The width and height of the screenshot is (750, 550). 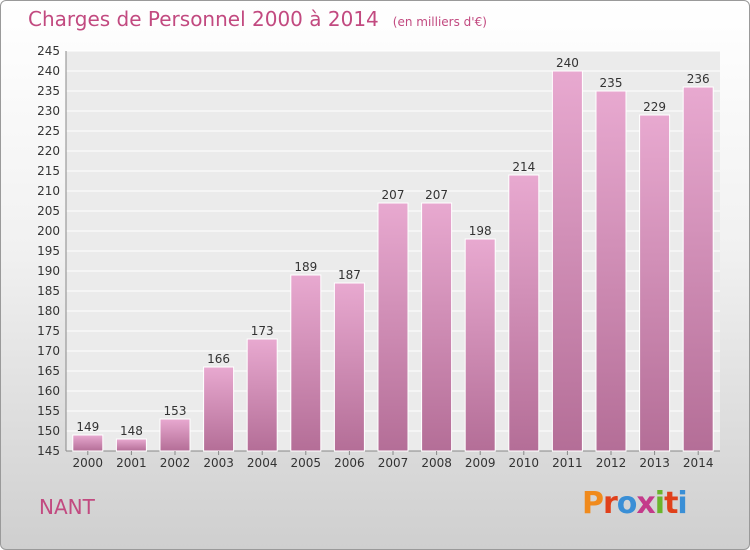 I want to click on y-tick-label: 155, so click(x=48, y=411).